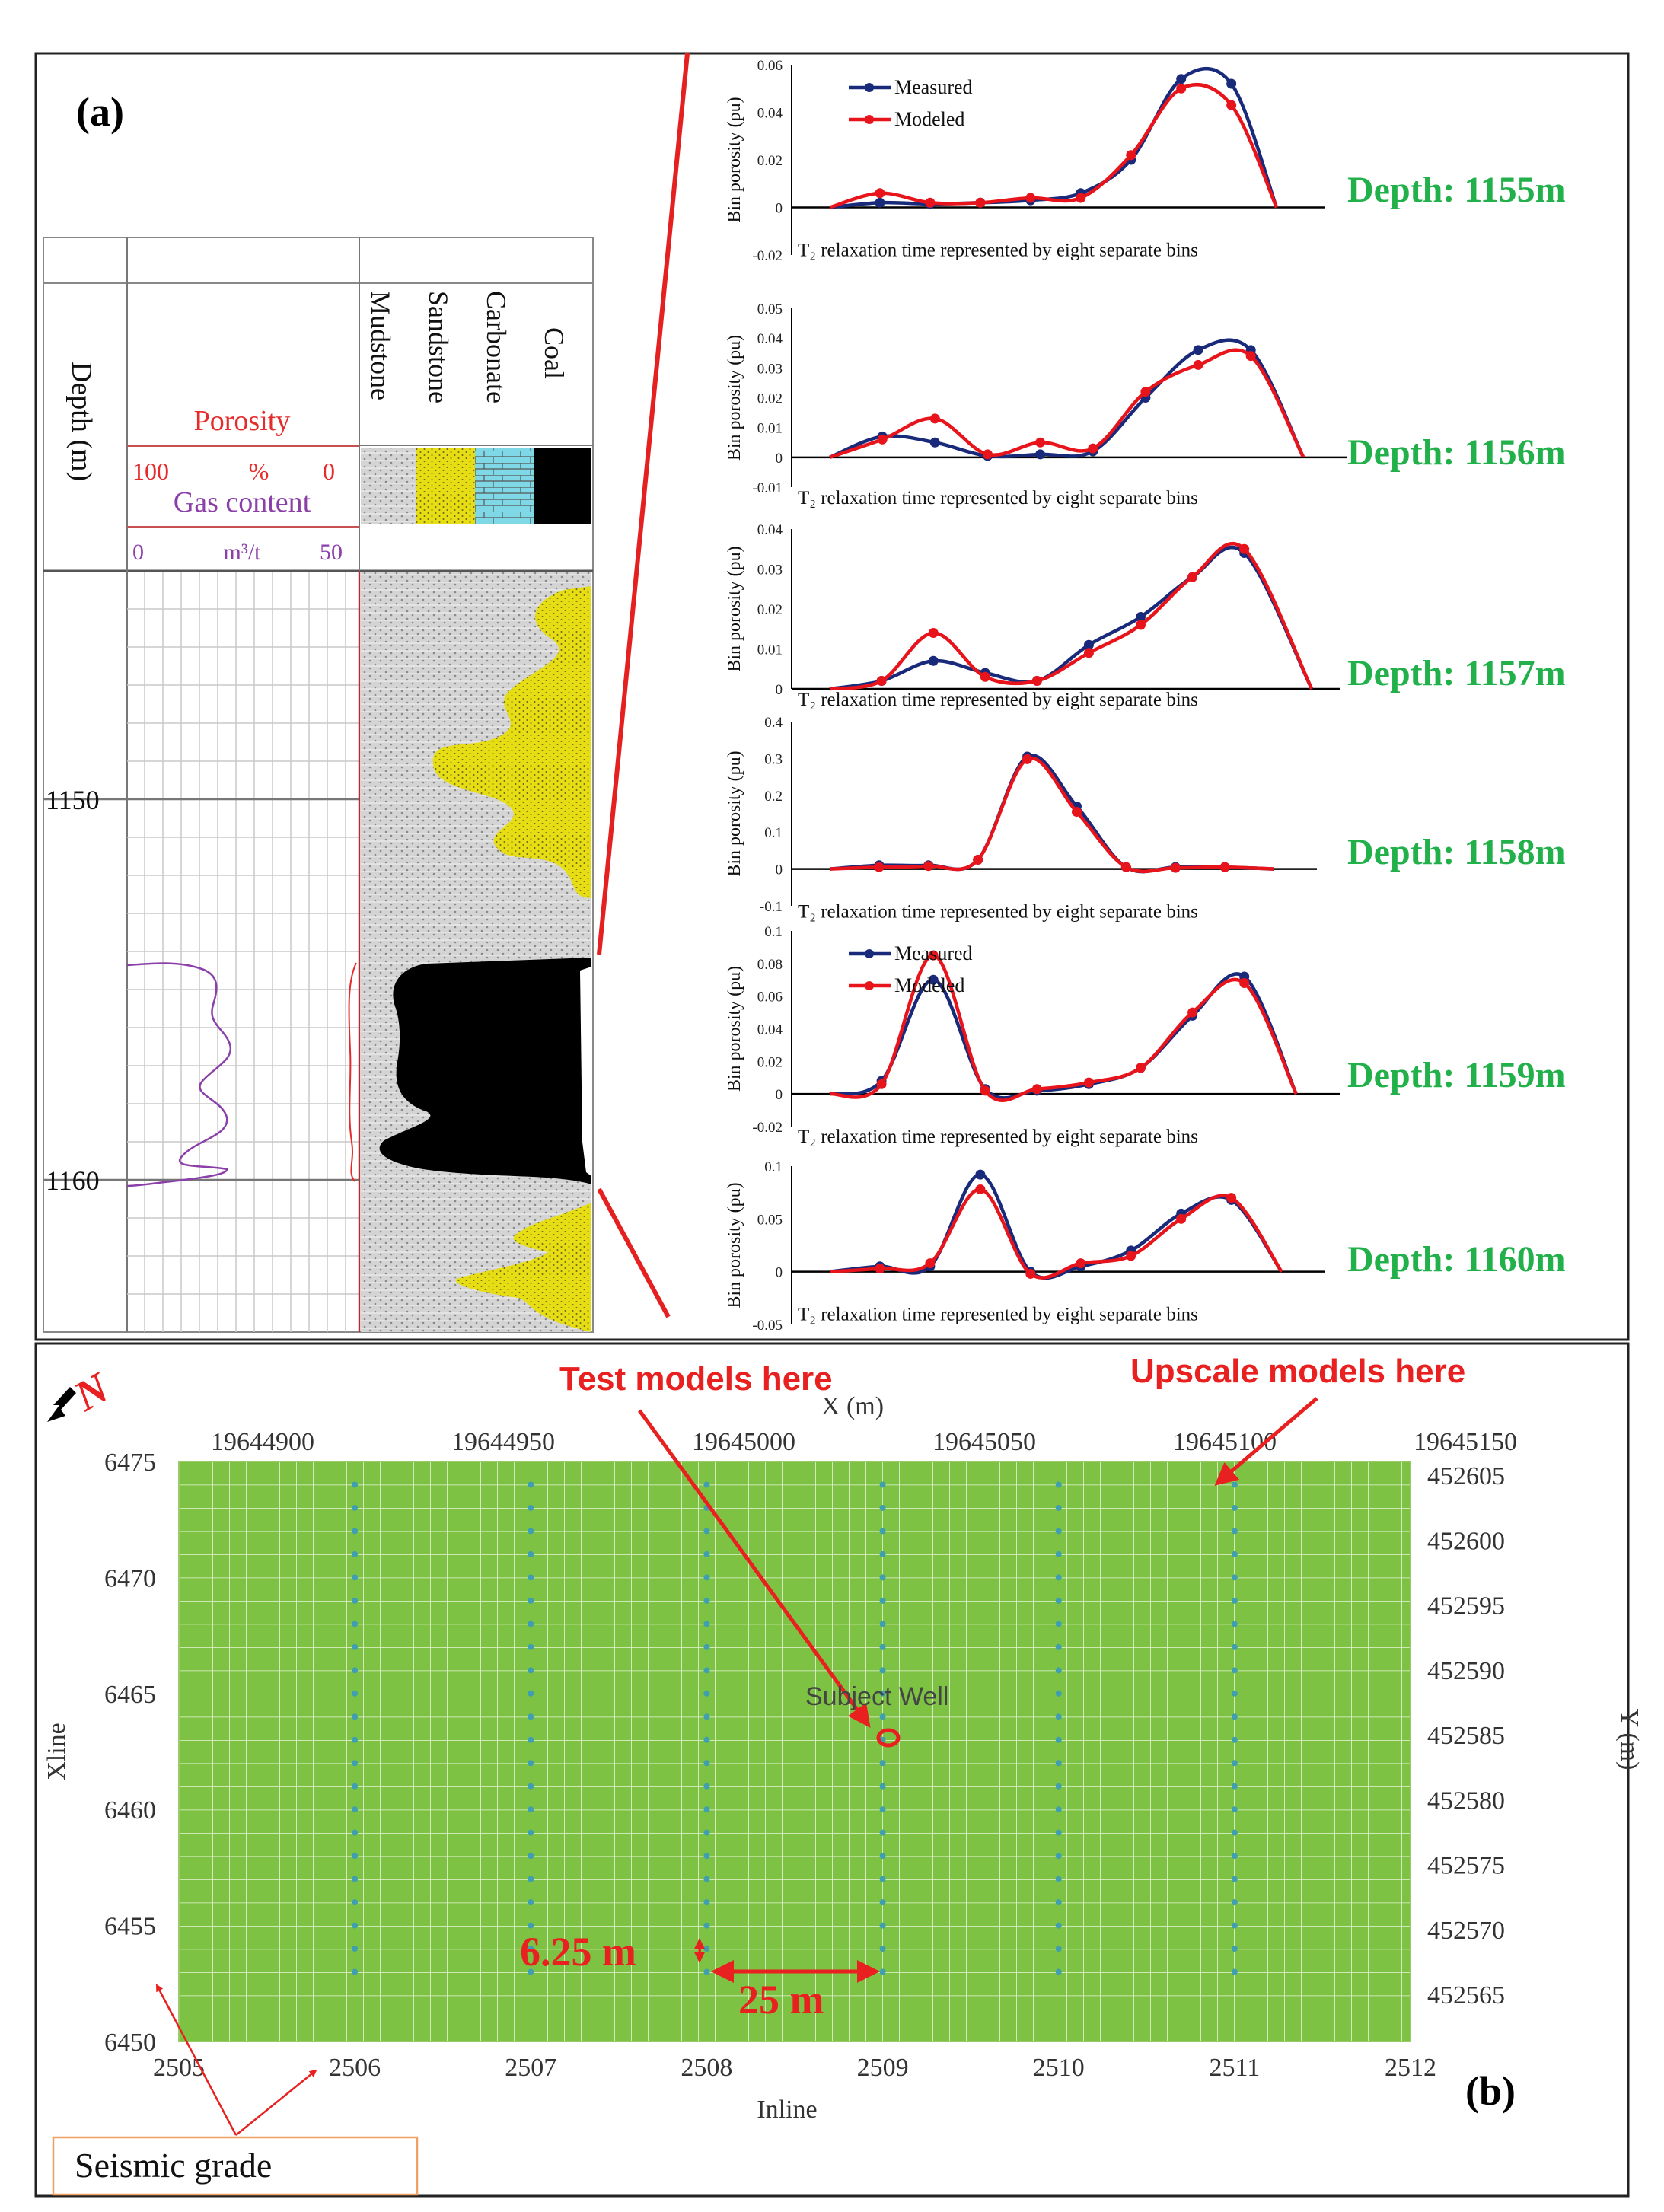  I want to click on depth-tick-1150: 1150, so click(73, 800).